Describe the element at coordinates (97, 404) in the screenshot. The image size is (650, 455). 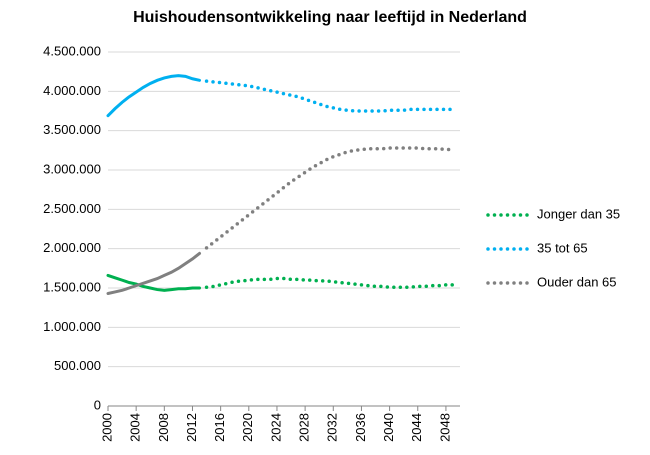
I see `y-tick-label: 0` at that location.